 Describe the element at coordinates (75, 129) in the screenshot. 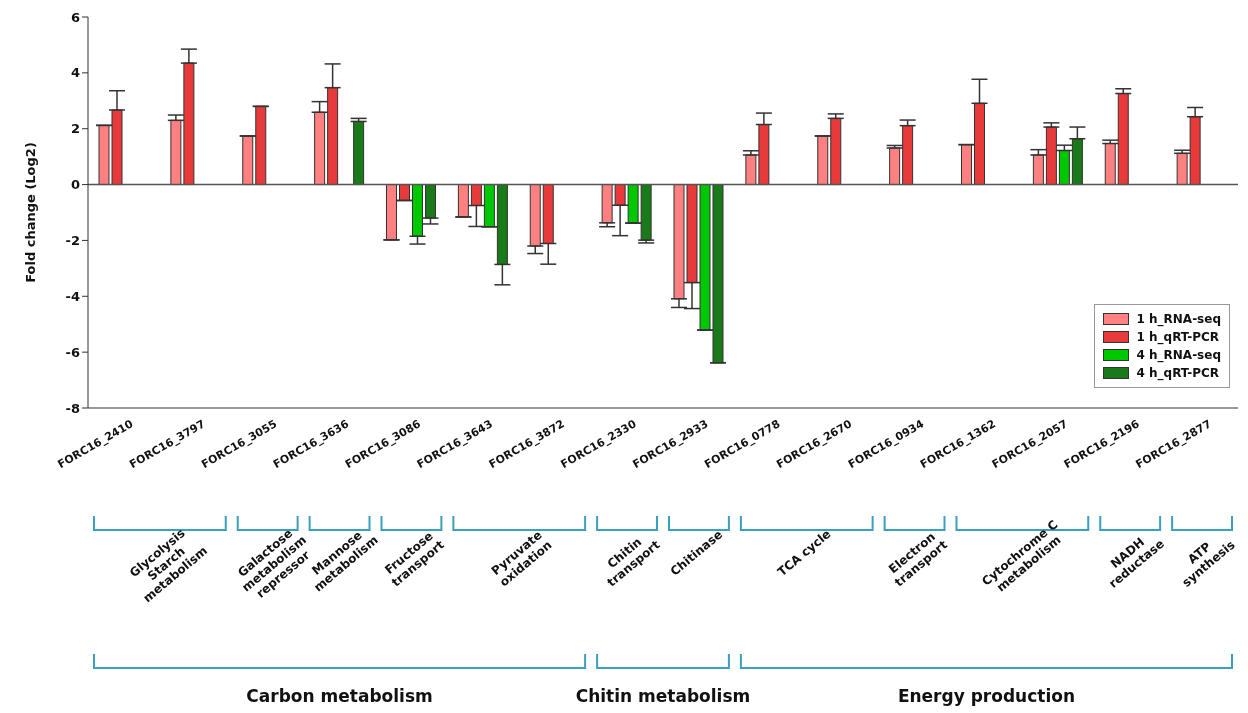

I see `y-tick-label: 2` at that location.